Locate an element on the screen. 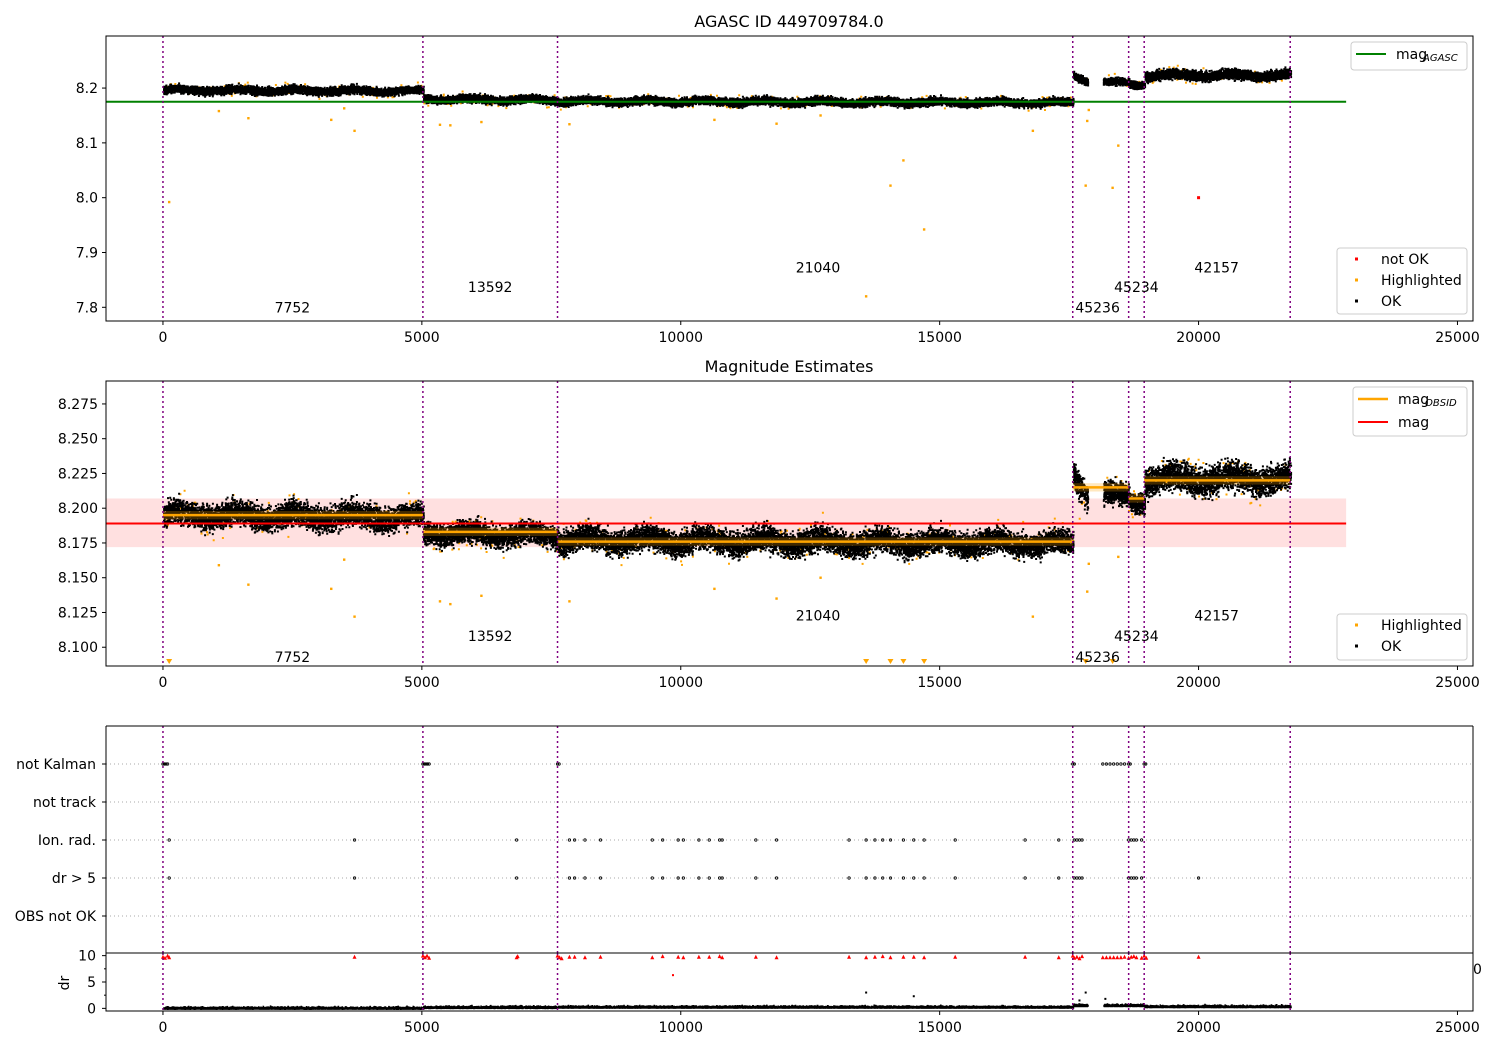  legend-label: Highlighted is located at coordinates (1421, 626).